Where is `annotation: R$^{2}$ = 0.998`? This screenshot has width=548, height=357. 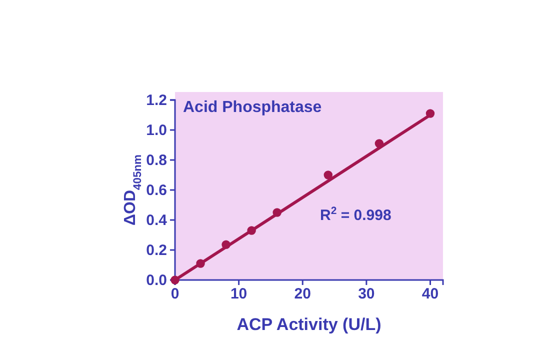 annotation: R$^{2}$ = 0.998 is located at coordinates (356, 214).